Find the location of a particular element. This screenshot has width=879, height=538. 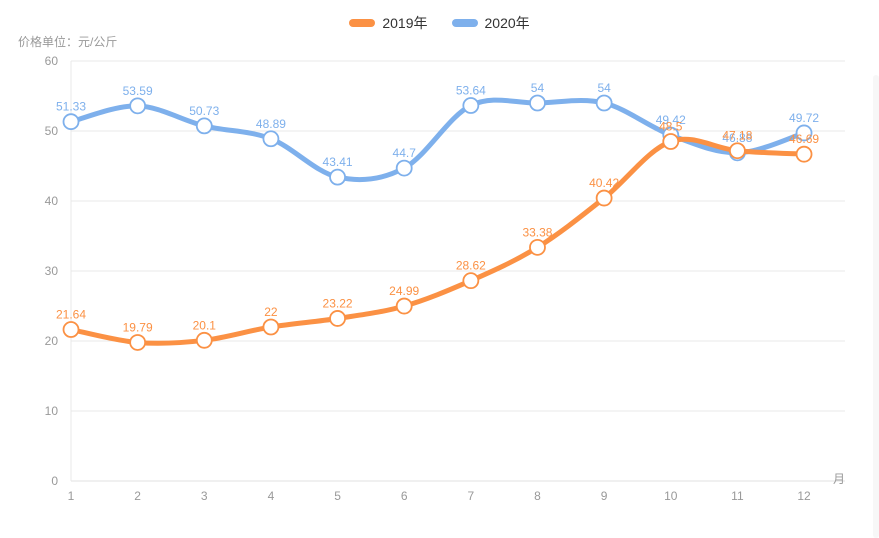

data-label-2019年-m3: 20.1 is located at coordinates (205, 325).